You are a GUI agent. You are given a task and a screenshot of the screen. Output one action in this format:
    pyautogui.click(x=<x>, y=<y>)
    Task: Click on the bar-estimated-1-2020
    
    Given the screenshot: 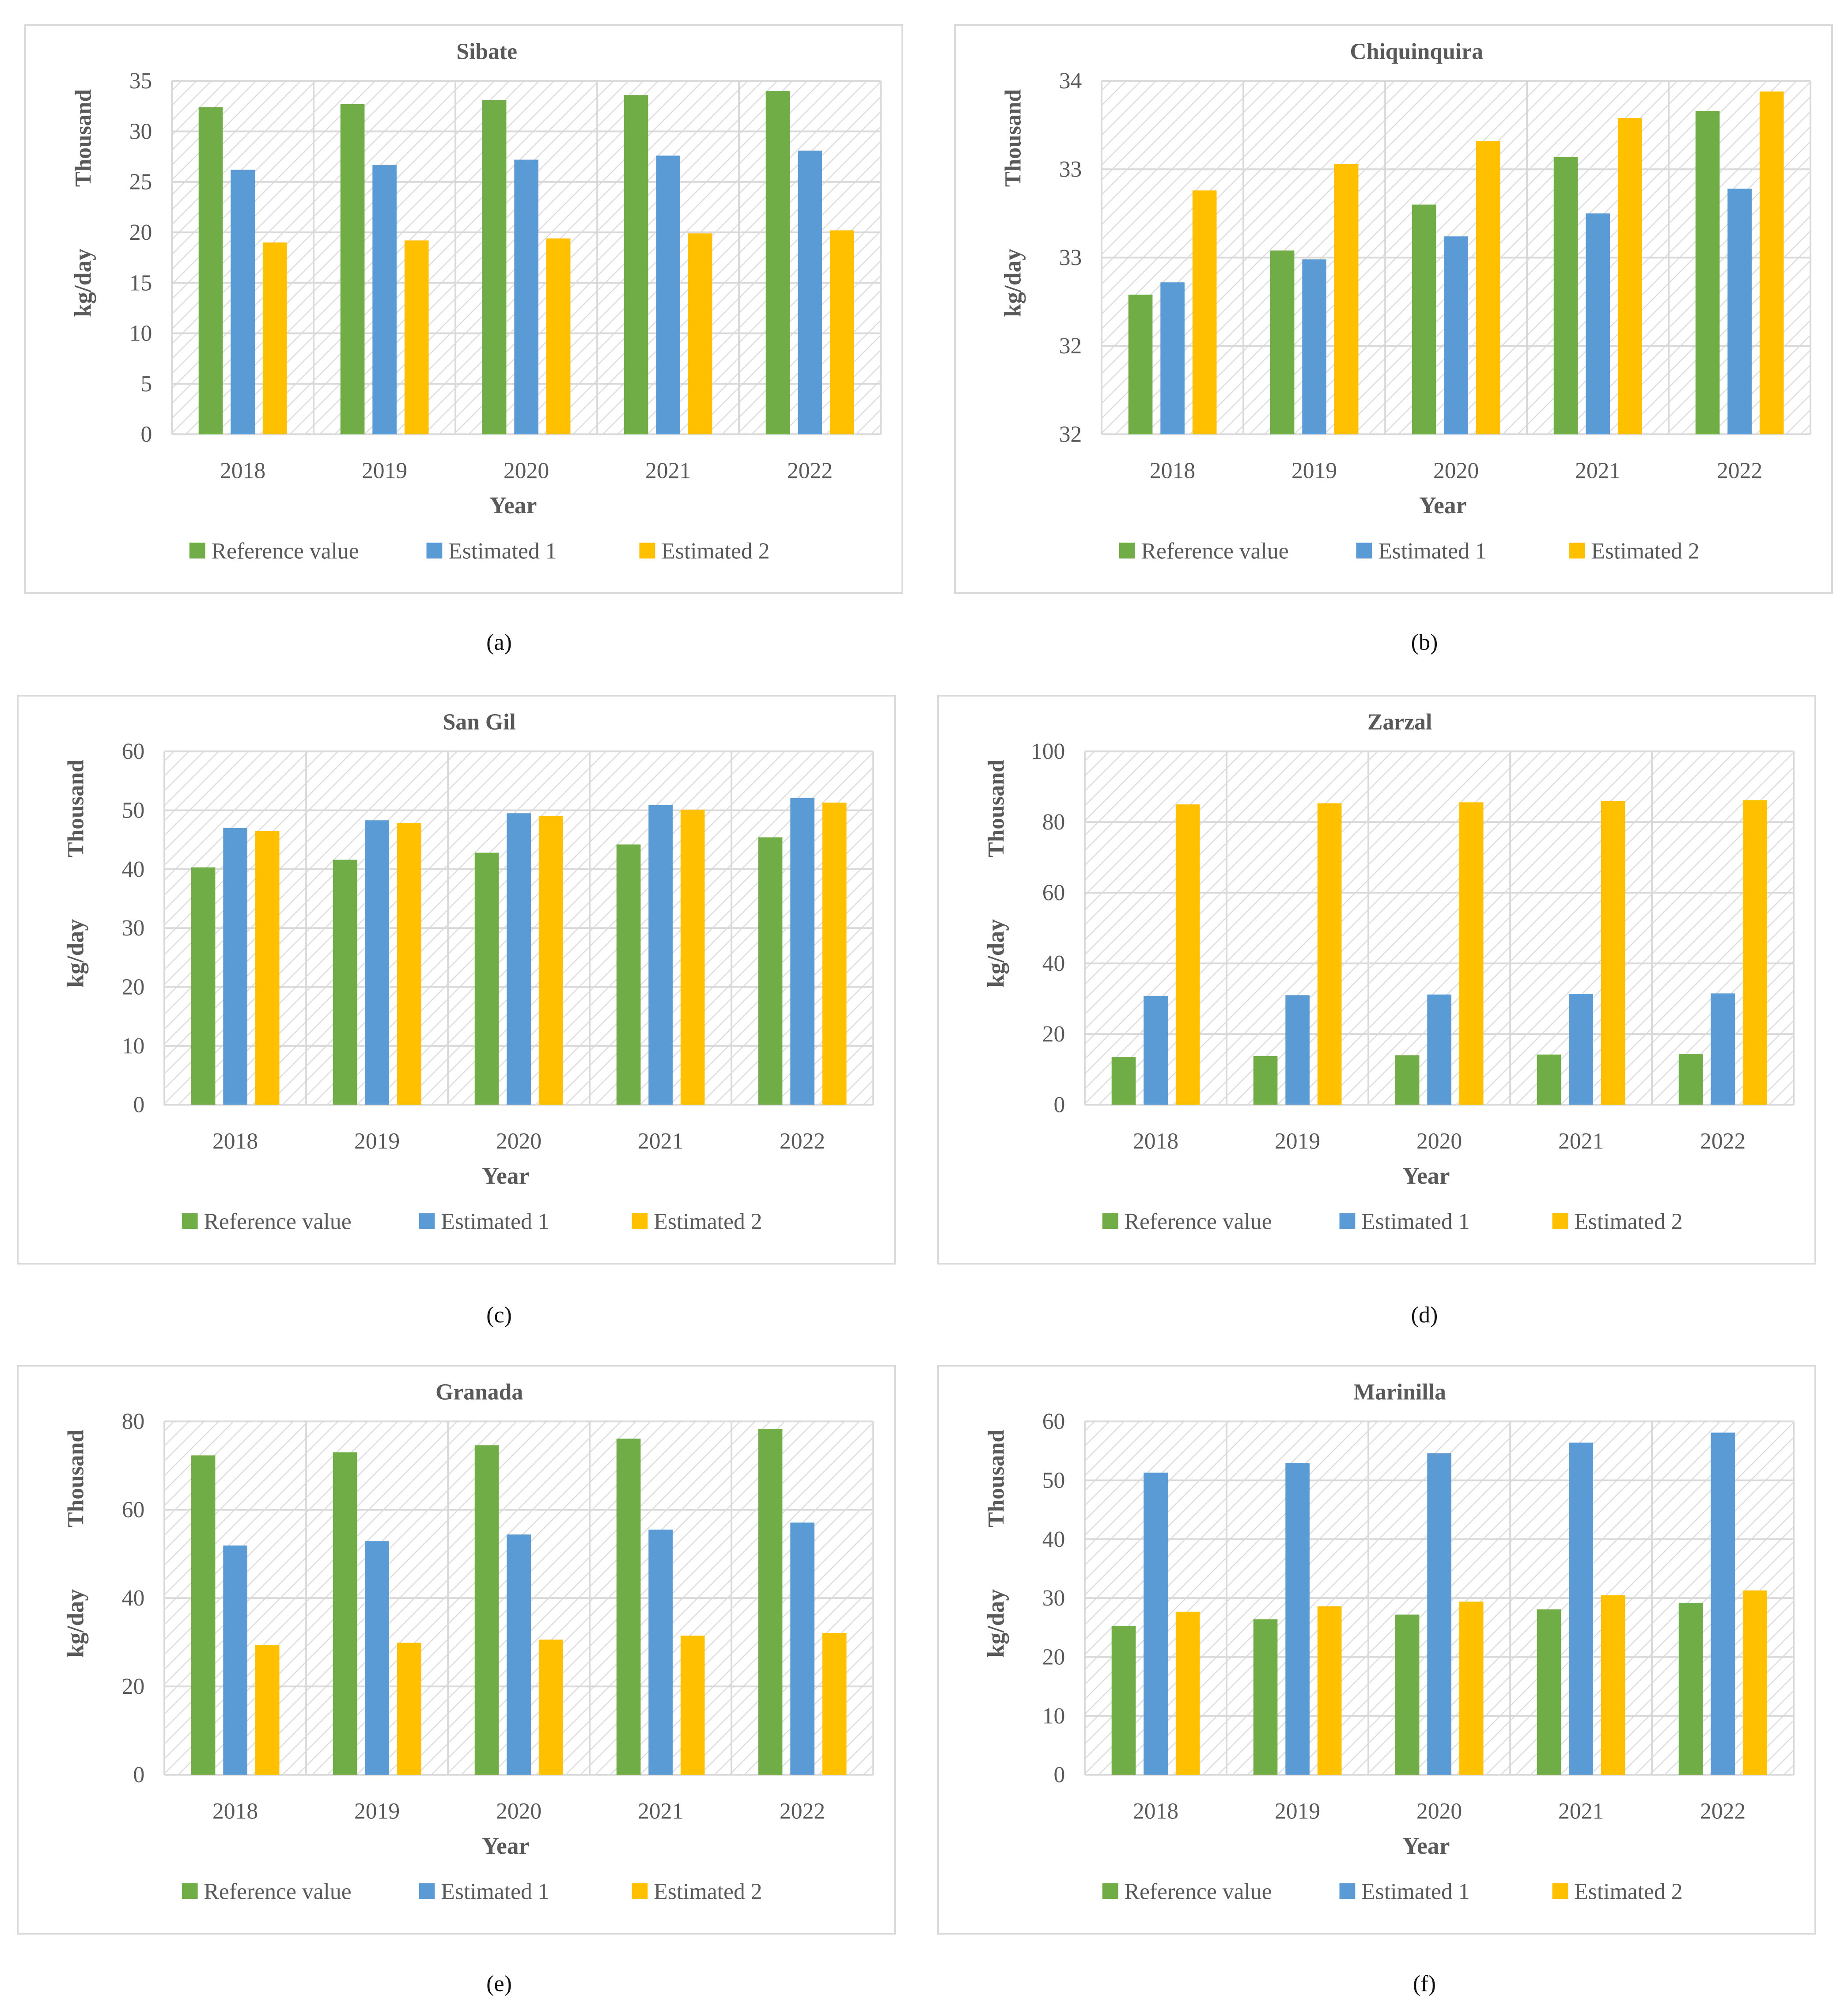 What is the action you would take?
    pyautogui.click(x=519, y=1654)
    